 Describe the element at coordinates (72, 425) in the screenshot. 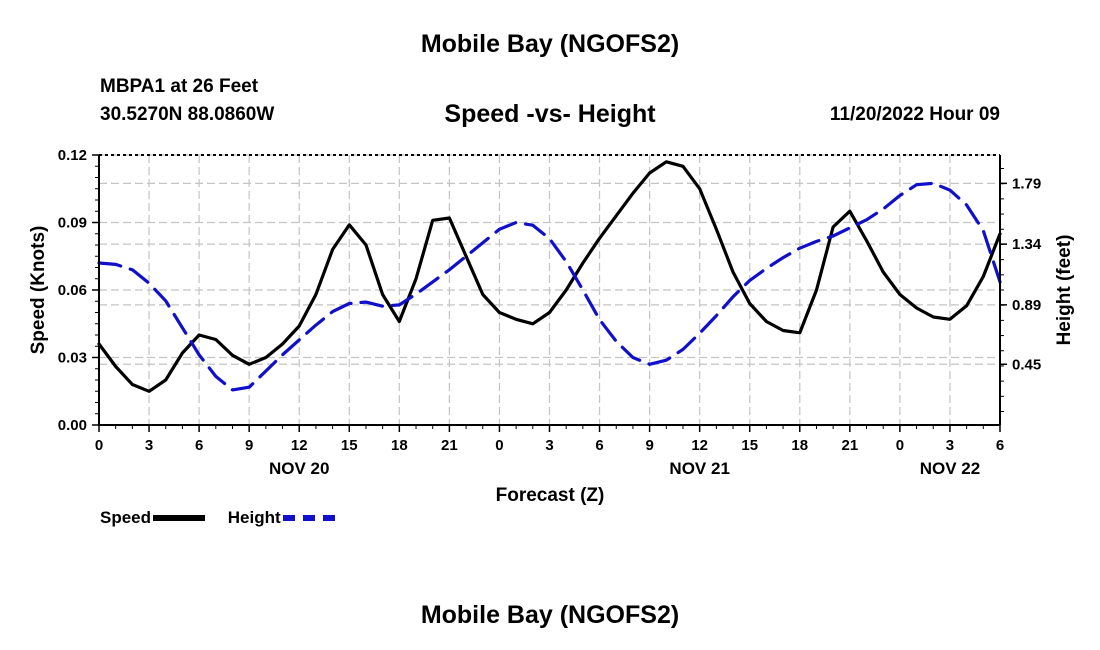

I see `y-left-tick-label: 0.00` at that location.